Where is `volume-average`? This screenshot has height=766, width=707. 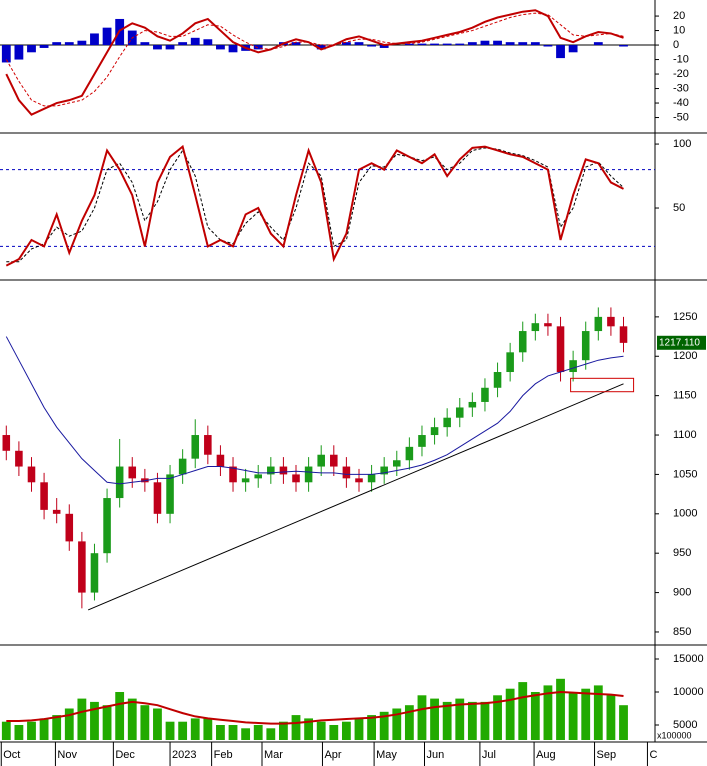
volume-average is located at coordinates (315, 707).